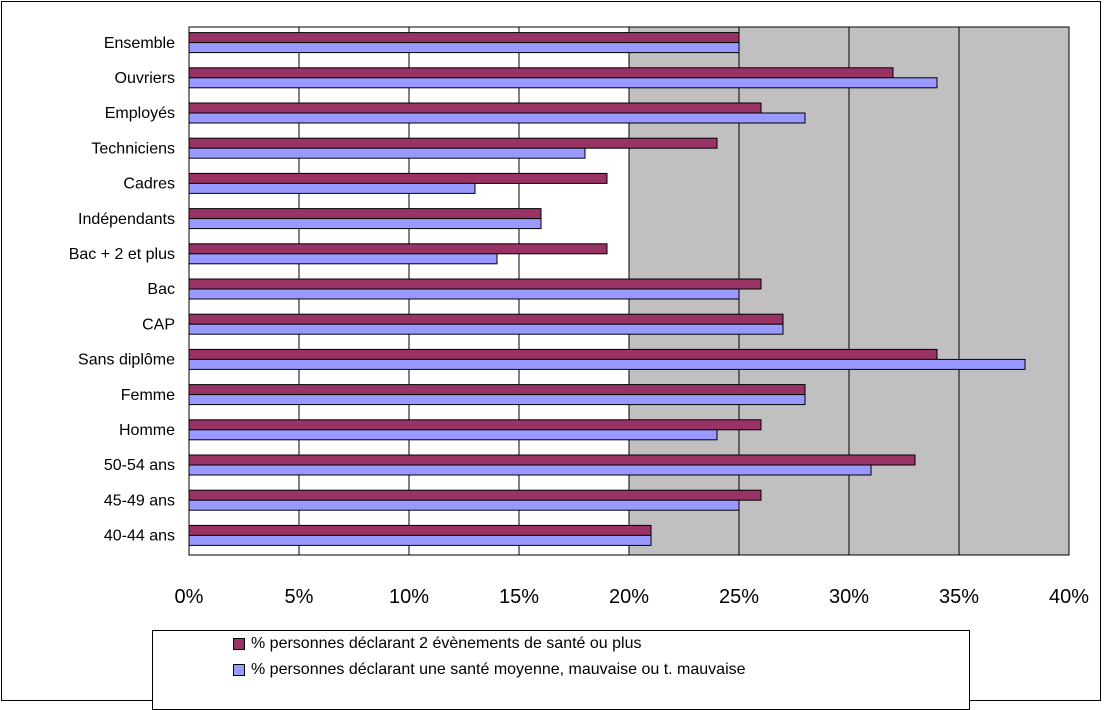  What do you see at coordinates (959, 597) in the screenshot?
I see `x-tick-label: 35%` at bounding box center [959, 597].